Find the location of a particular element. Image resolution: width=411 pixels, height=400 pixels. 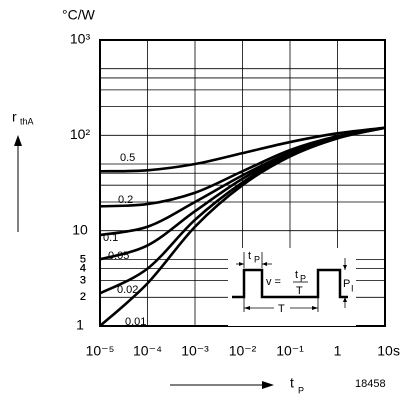

x-label-sub: P is located at coordinates (301, 390).